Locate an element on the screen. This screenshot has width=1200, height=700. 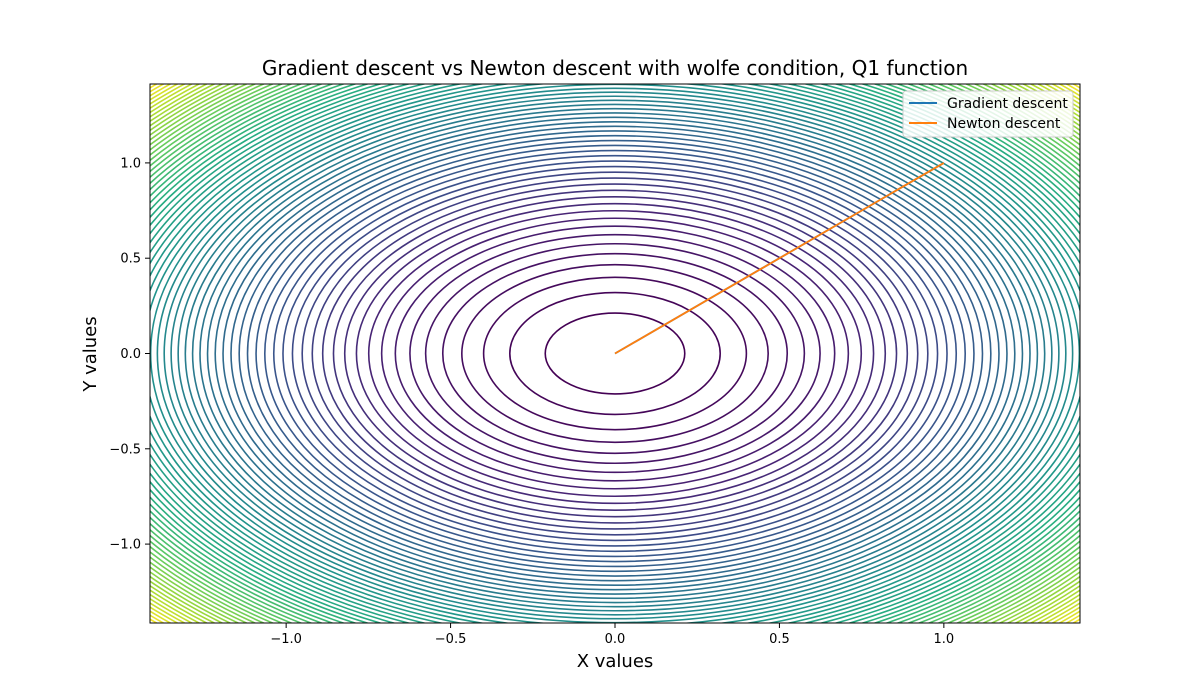
y-tick-label: −1.0 is located at coordinates (125, 545).